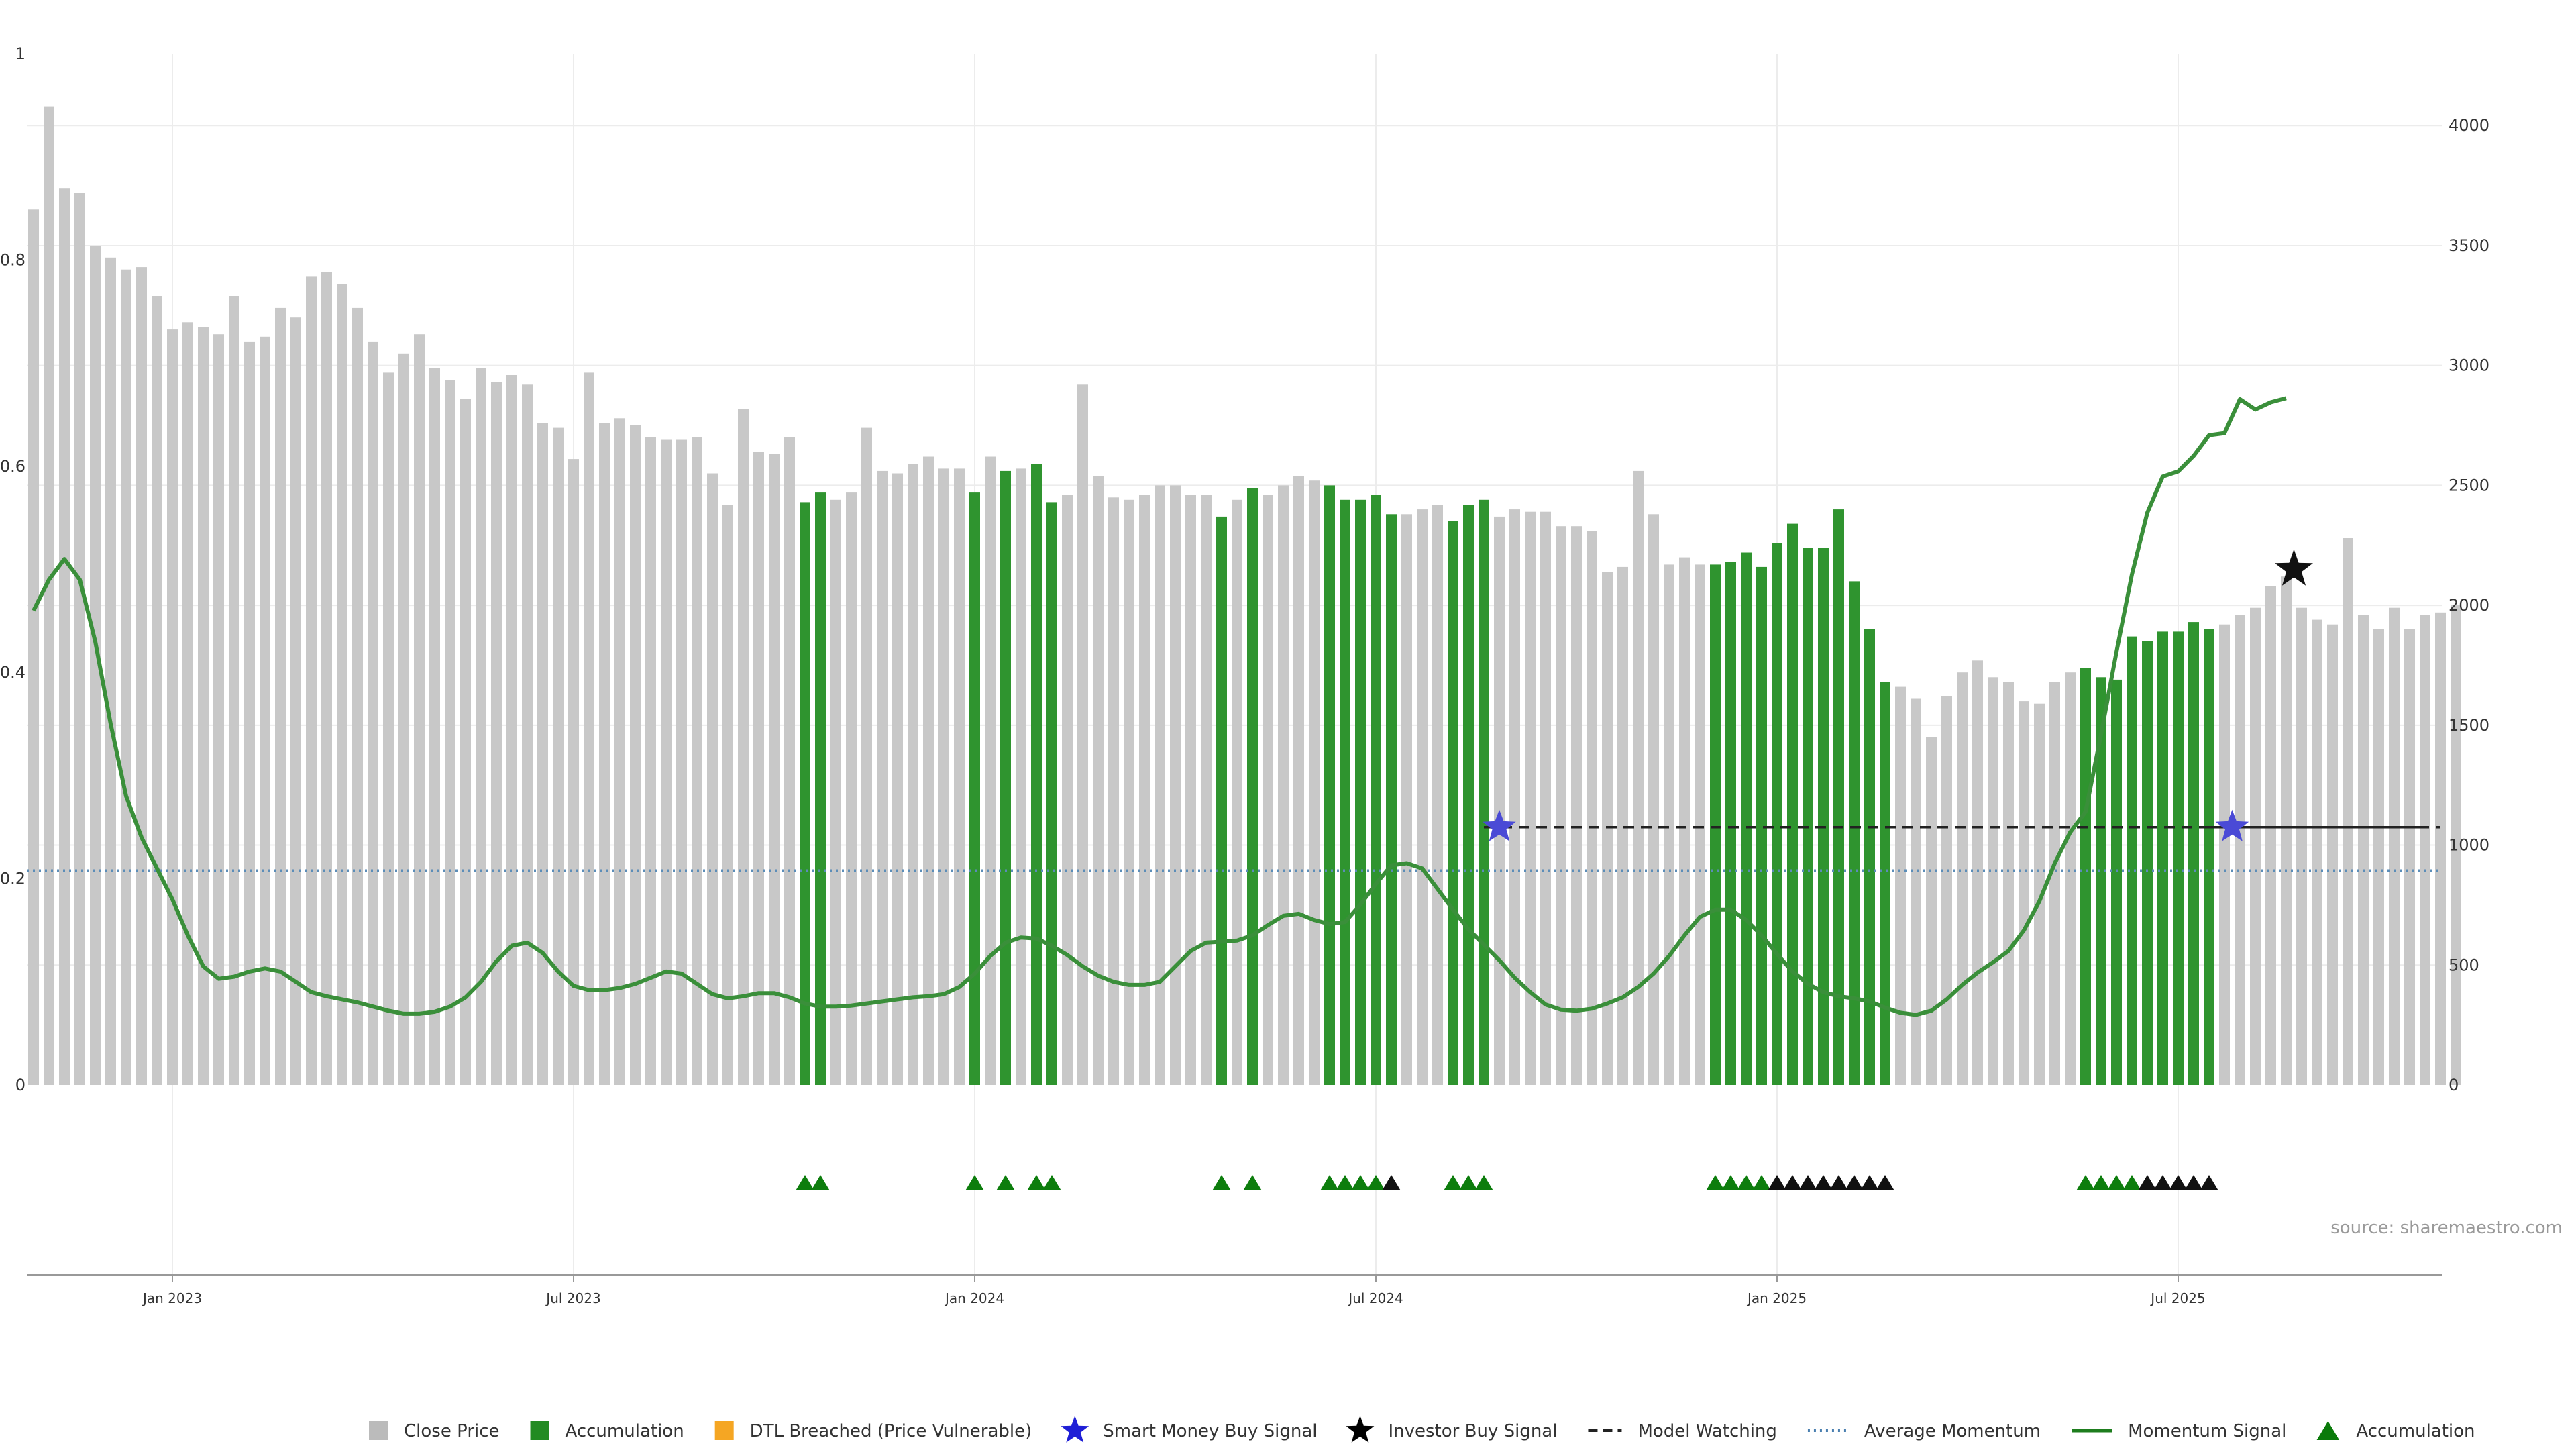 This screenshot has height=1452, width=2576. I want to click on right-axis-tick: 1500, so click(2469, 726).